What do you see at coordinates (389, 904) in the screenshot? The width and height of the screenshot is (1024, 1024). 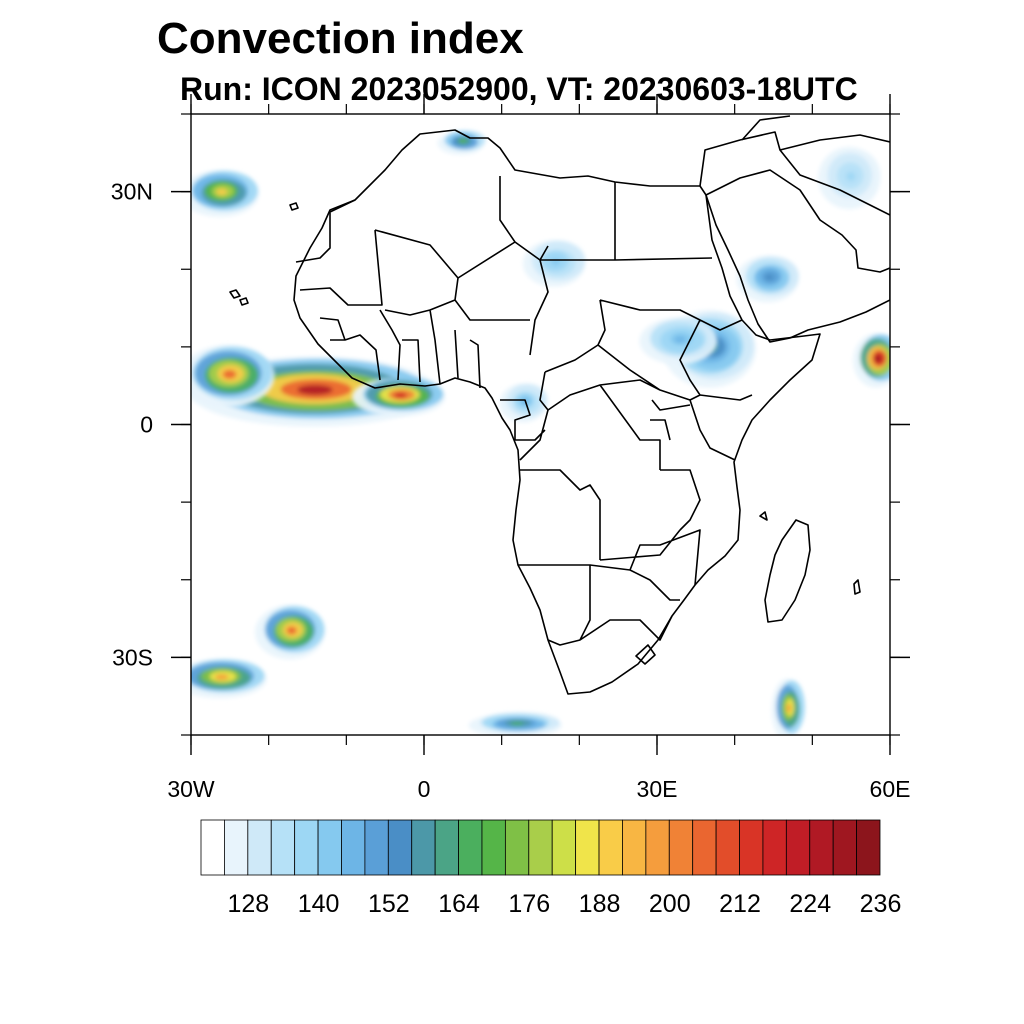 I see `colorbar-label: 152` at bounding box center [389, 904].